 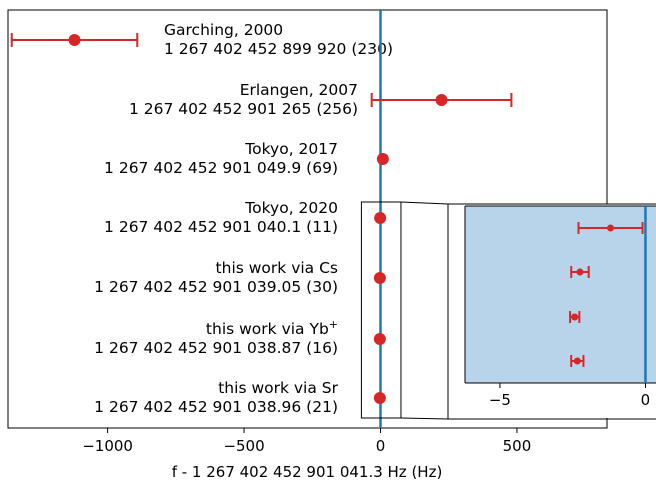 I want to click on x-tick-label: 500, so click(x=517, y=446).